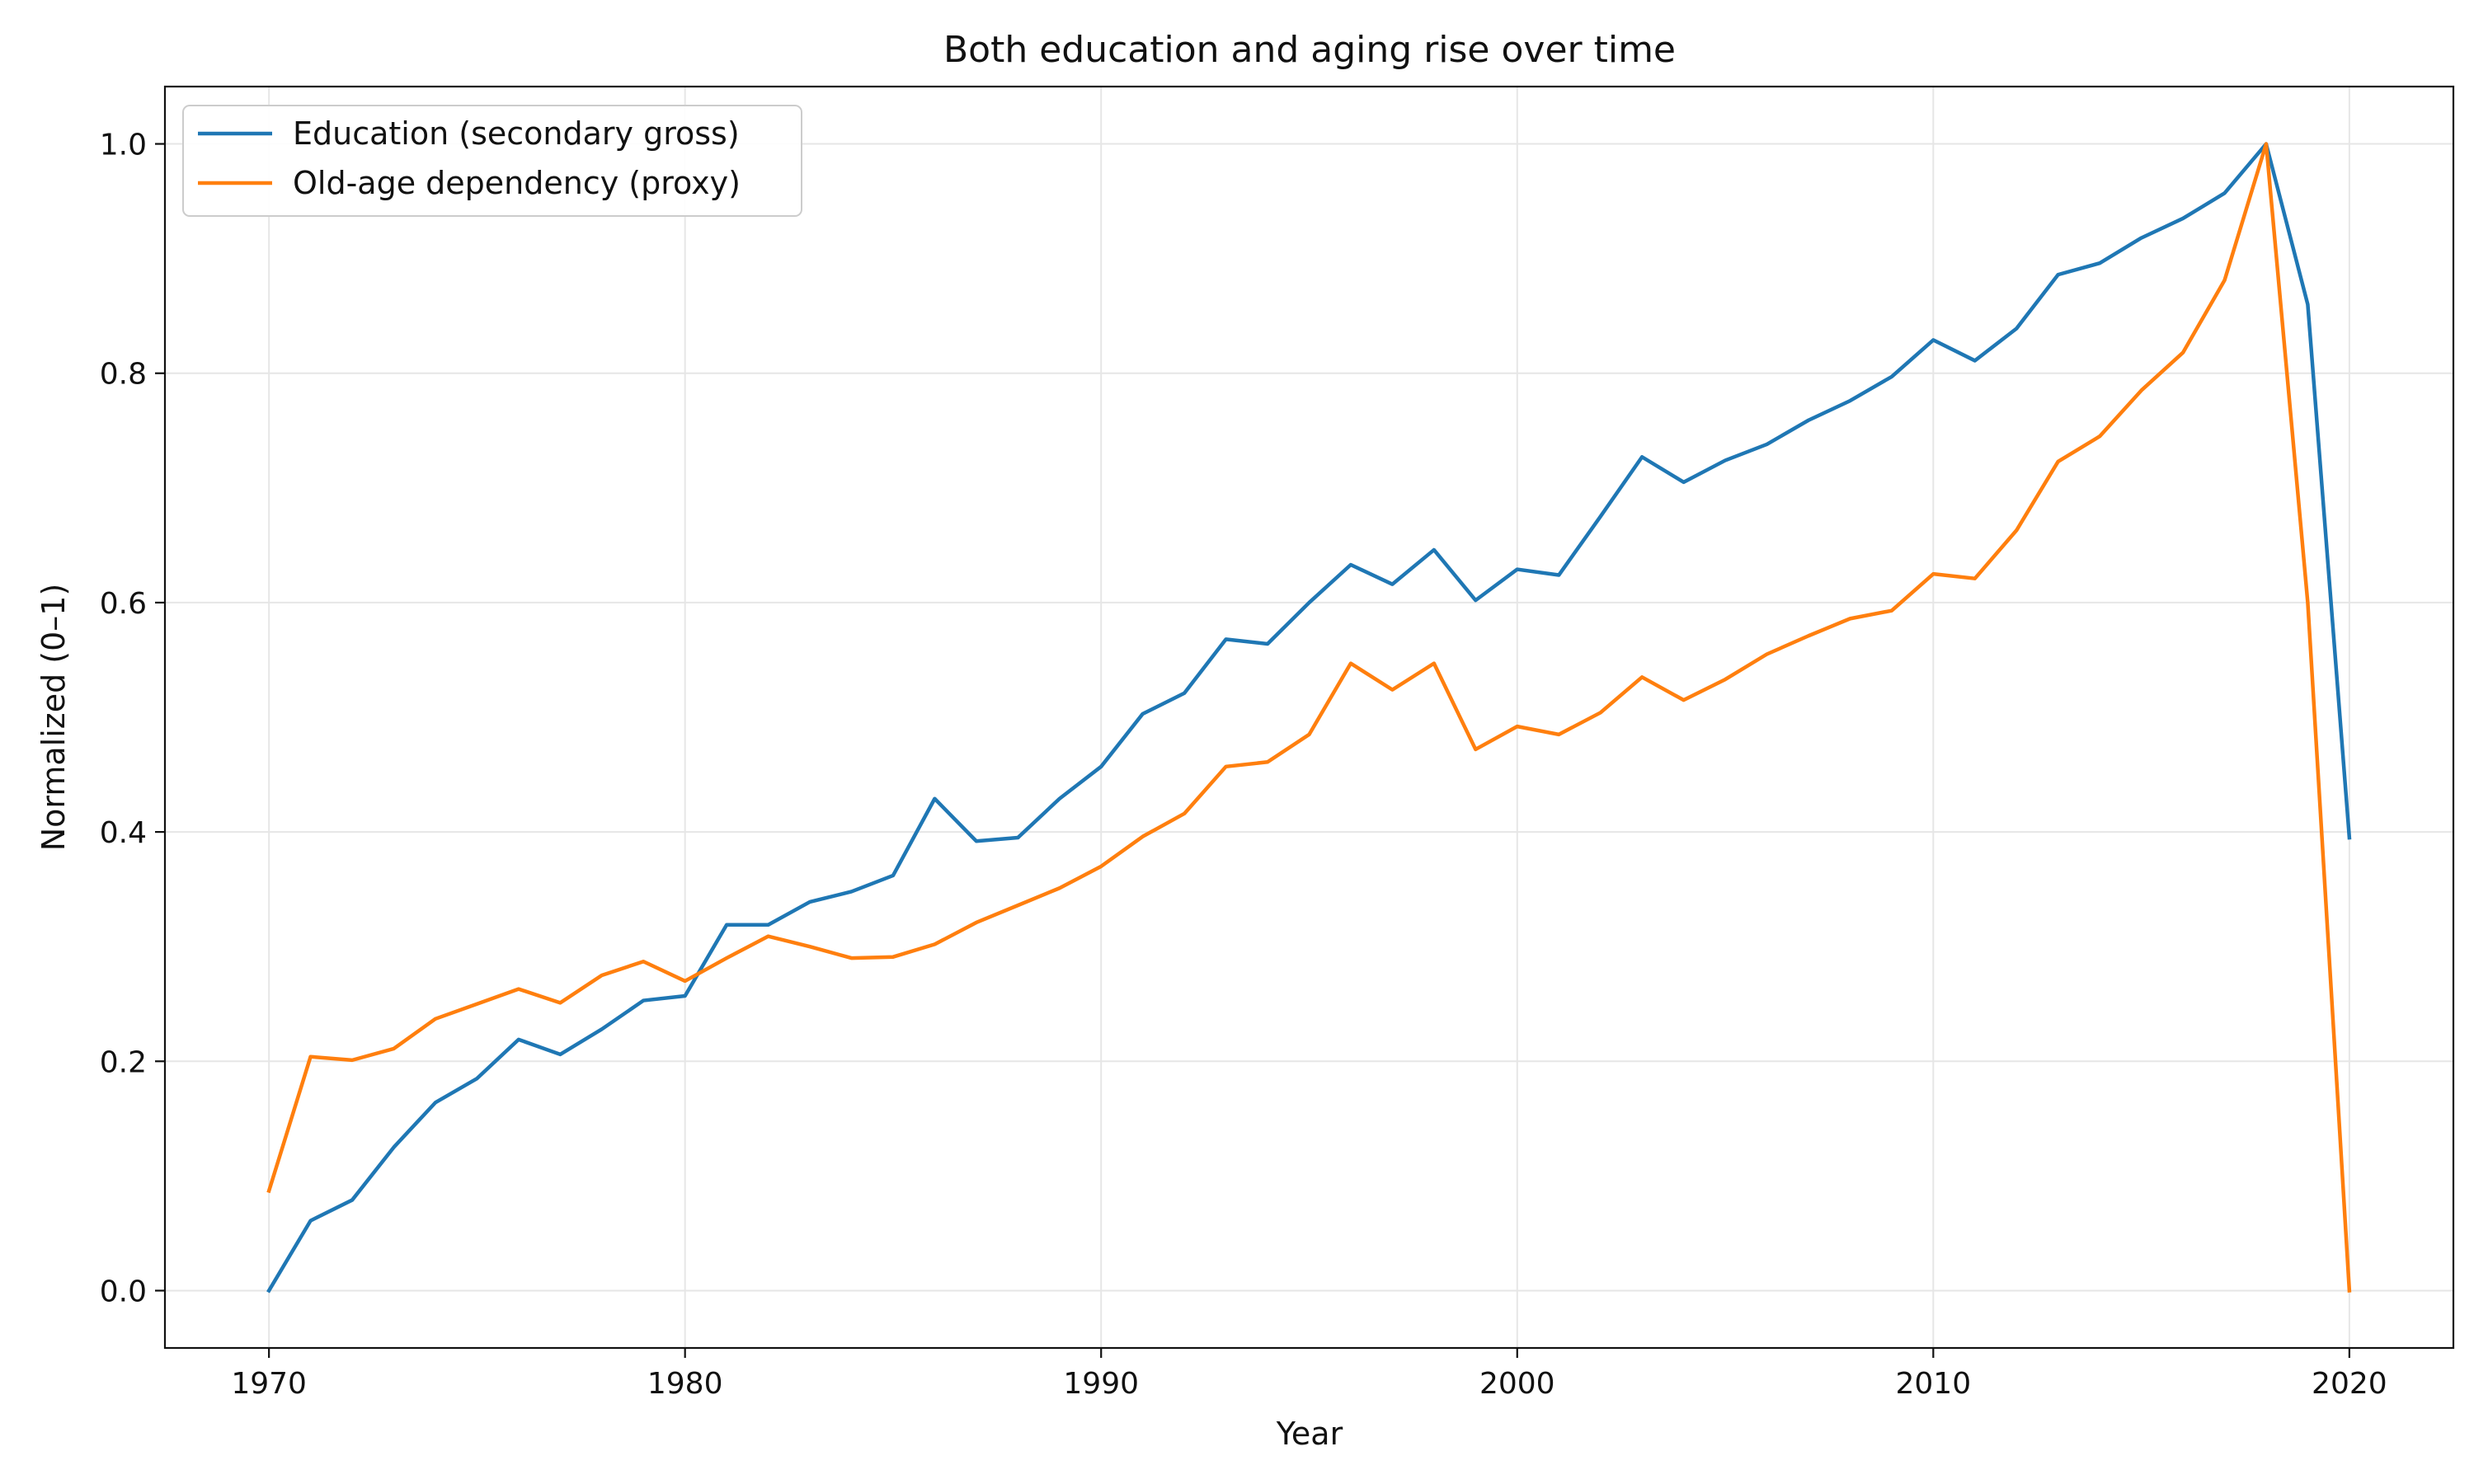  Describe the element at coordinates (1309, 1434) in the screenshot. I see `x-axis-label: Year` at that location.